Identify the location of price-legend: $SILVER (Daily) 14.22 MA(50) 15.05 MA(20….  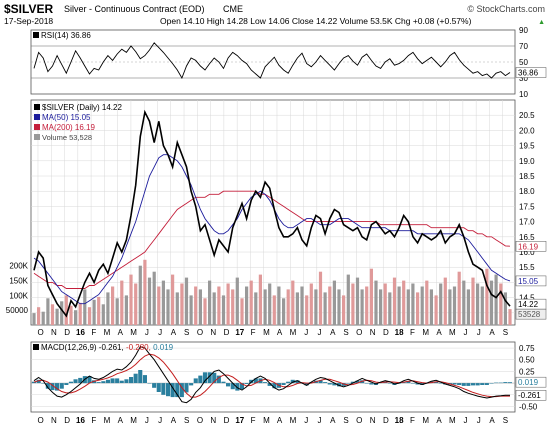
(78, 122).